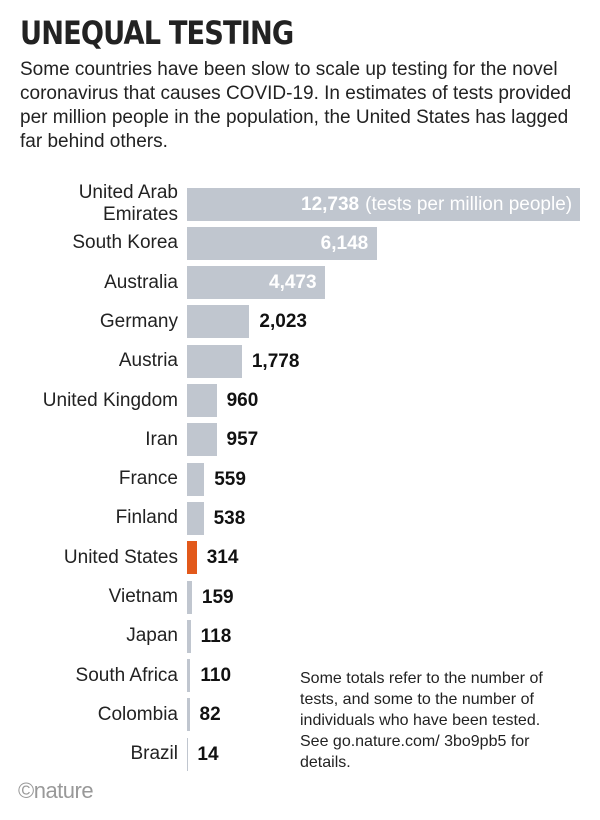 This screenshot has height=820, width=600. What do you see at coordinates (146, 518) in the screenshot?
I see `category-label: Finland` at bounding box center [146, 518].